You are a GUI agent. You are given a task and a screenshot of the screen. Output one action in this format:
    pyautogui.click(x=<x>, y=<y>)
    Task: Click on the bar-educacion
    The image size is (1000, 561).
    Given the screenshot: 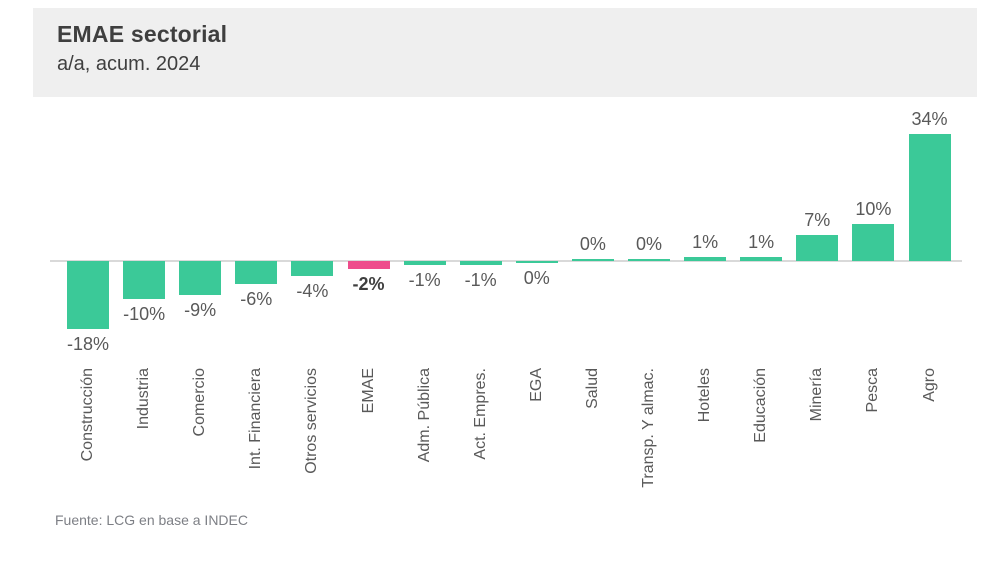 What is the action you would take?
    pyautogui.click(x=761, y=259)
    